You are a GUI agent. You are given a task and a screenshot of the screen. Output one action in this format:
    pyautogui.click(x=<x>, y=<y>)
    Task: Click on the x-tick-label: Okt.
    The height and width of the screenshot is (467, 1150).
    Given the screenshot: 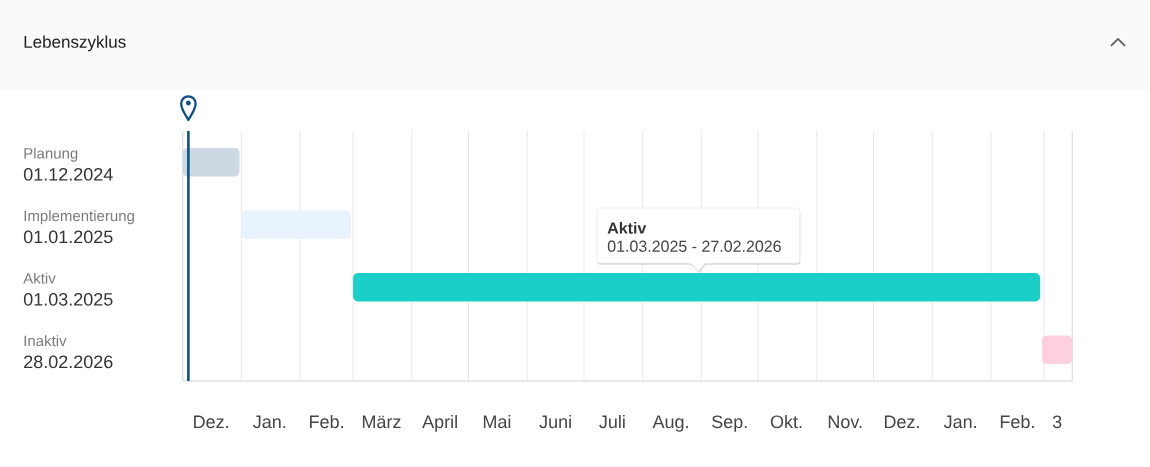 What is the action you would take?
    pyautogui.click(x=786, y=421)
    